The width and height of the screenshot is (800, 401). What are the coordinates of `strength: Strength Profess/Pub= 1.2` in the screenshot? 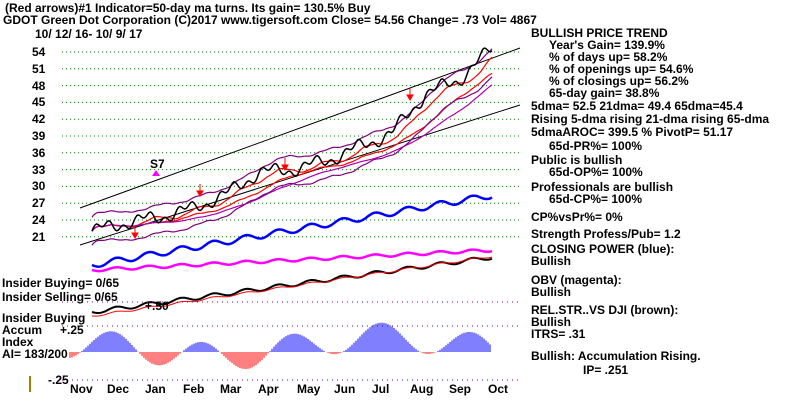 It's located at (606, 234).